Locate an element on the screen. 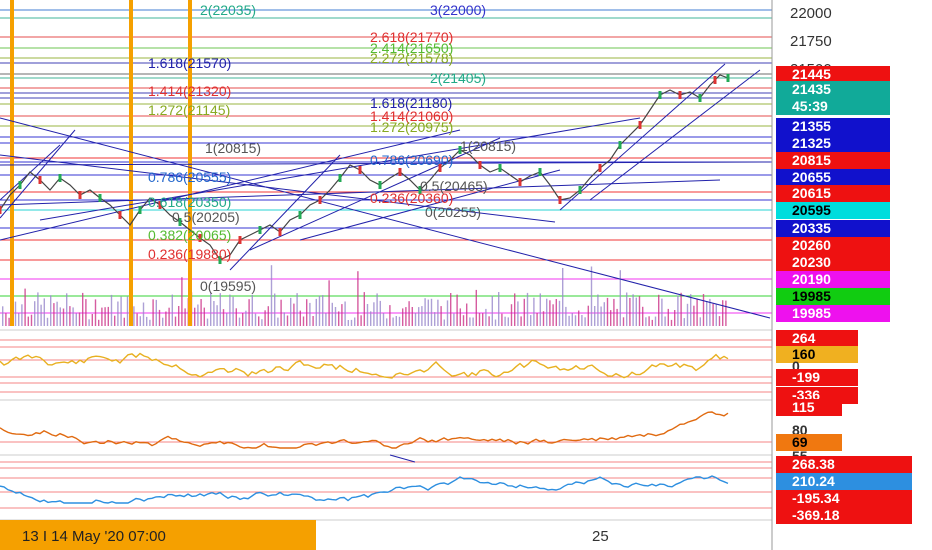 This screenshot has height=550, width=932. price-badge: 21355 is located at coordinates (811, 126).